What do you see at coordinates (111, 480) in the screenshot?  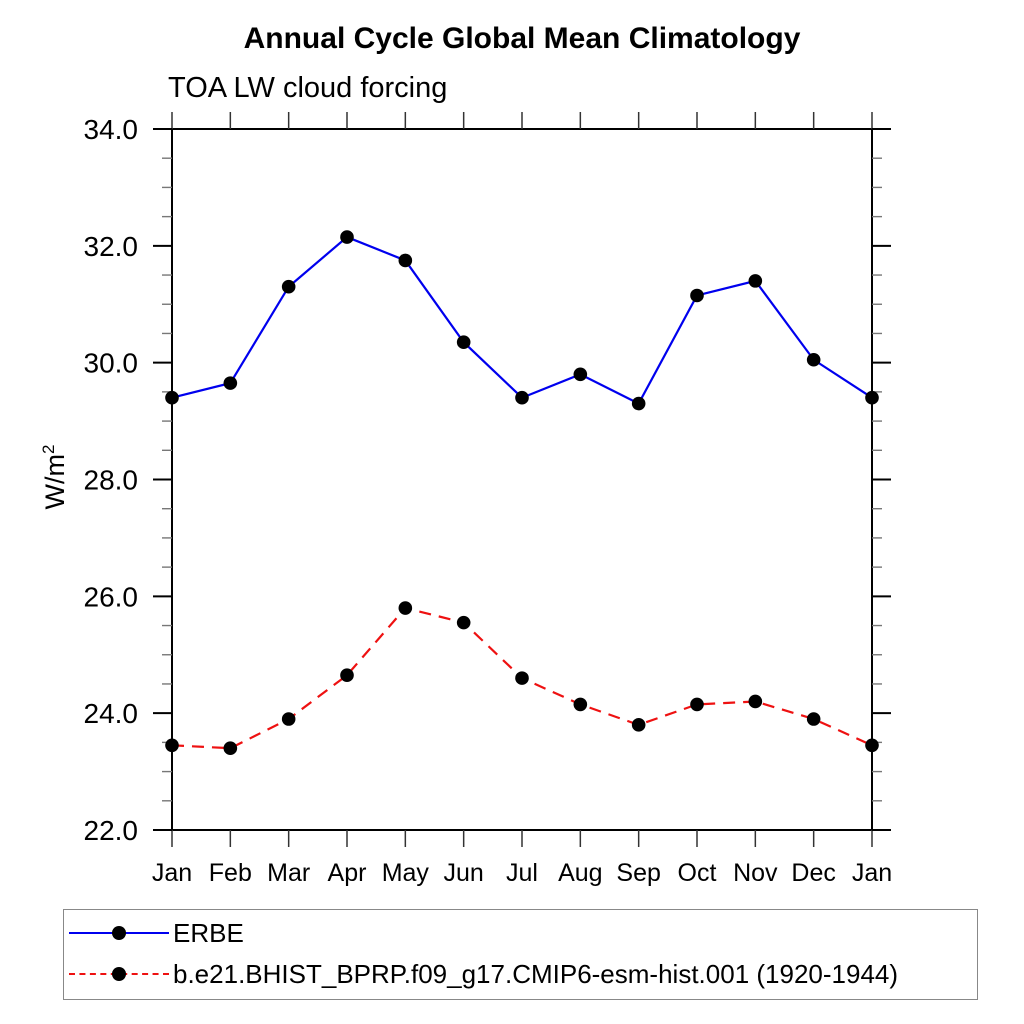 I see `y-axis-tick-label: 28.0` at bounding box center [111, 480].